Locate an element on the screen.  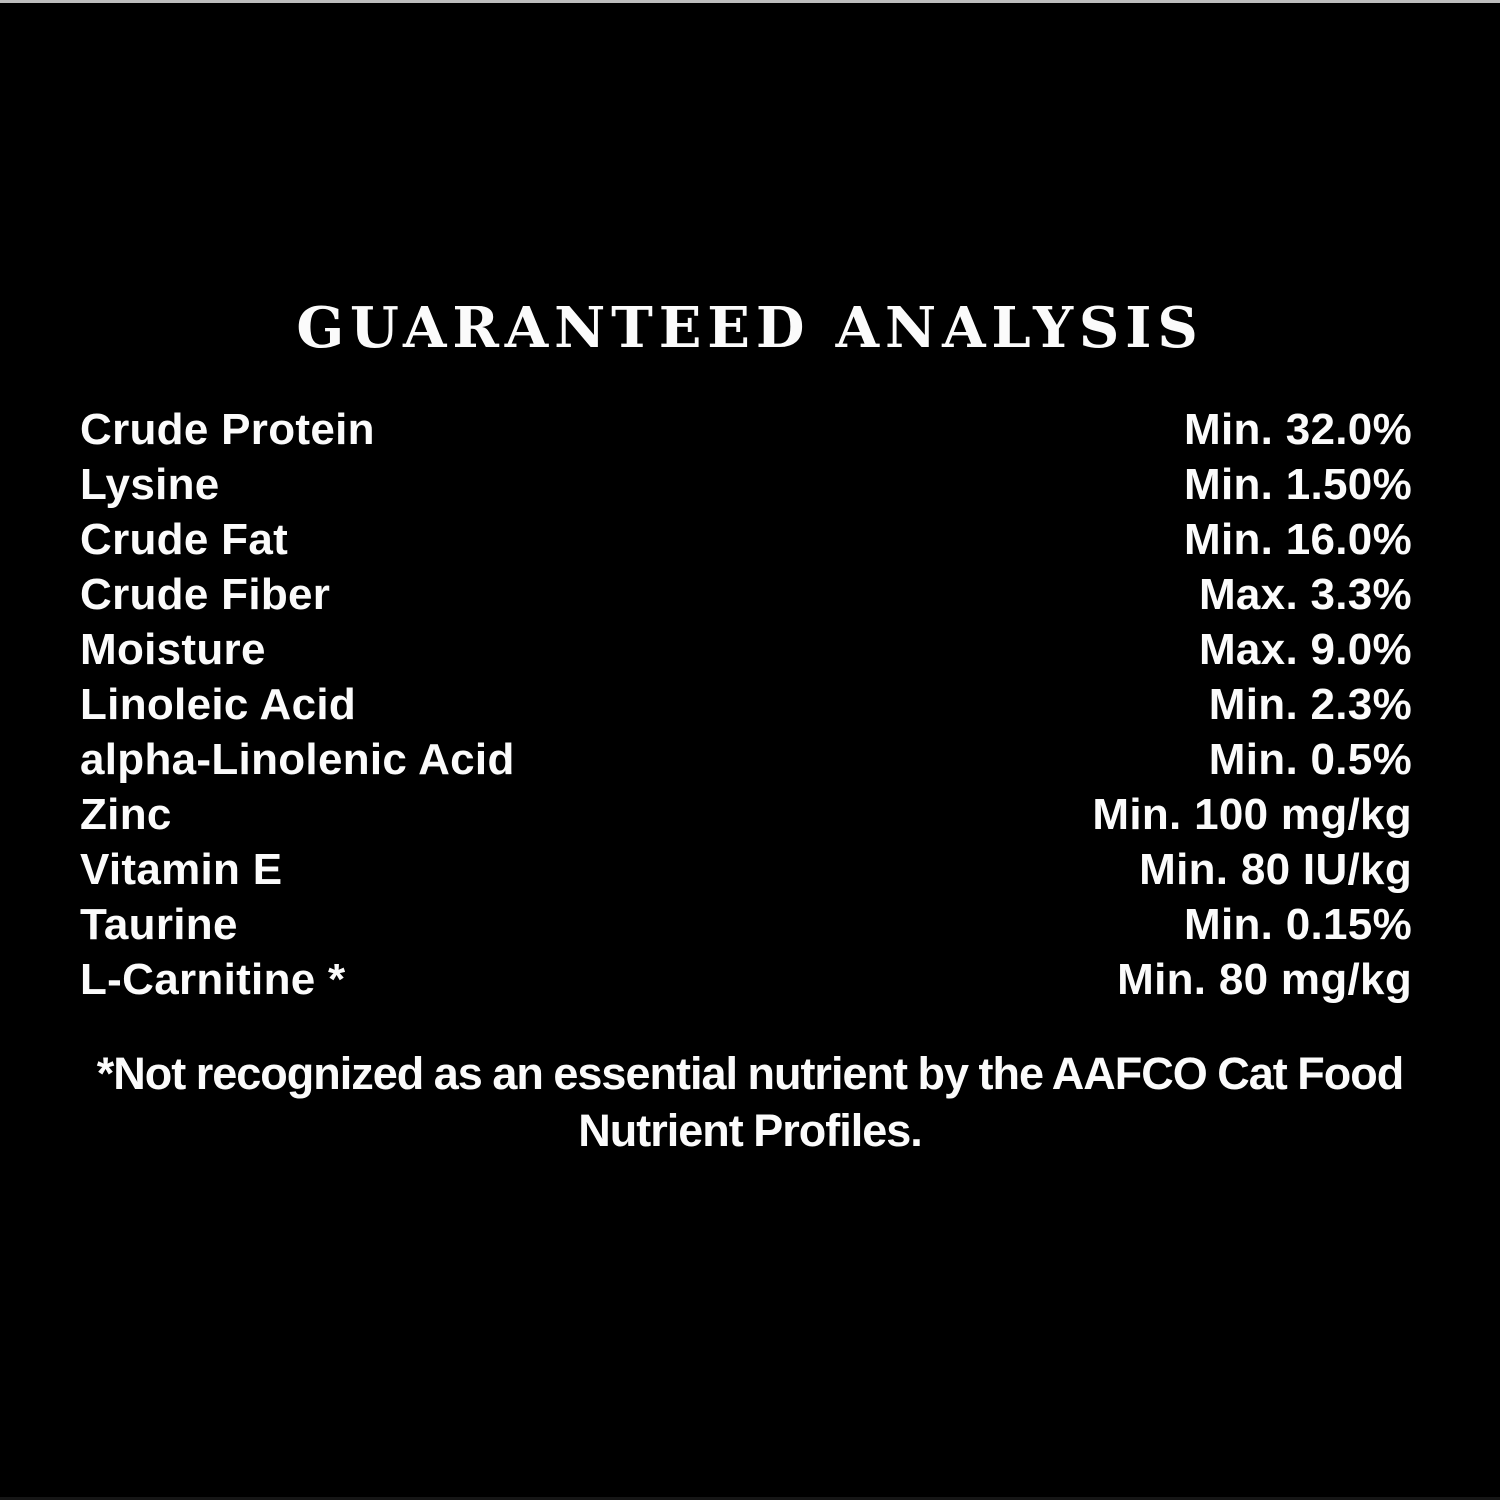
analysis-row: Lysine Min. 1.50% is located at coordinates (746, 484).